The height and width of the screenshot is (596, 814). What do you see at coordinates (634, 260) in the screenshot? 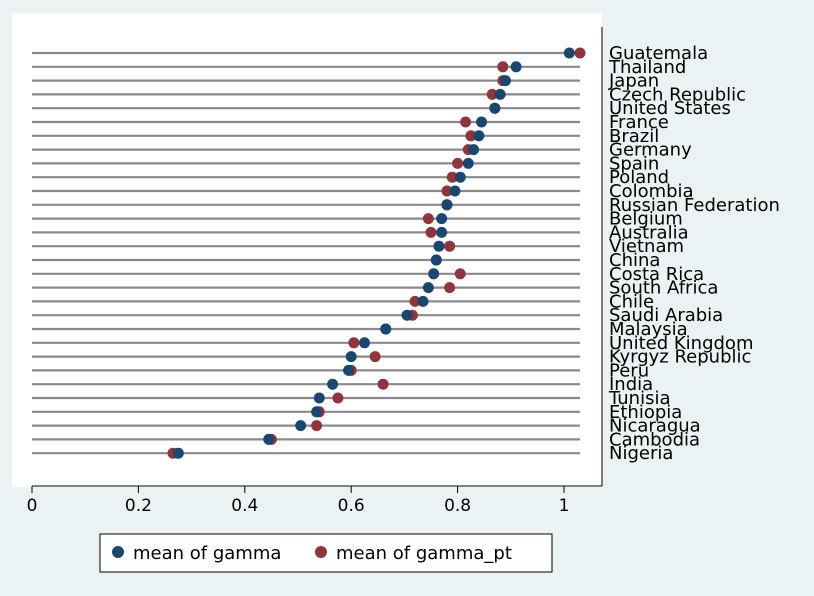
I see `category-label: China` at bounding box center [634, 260].